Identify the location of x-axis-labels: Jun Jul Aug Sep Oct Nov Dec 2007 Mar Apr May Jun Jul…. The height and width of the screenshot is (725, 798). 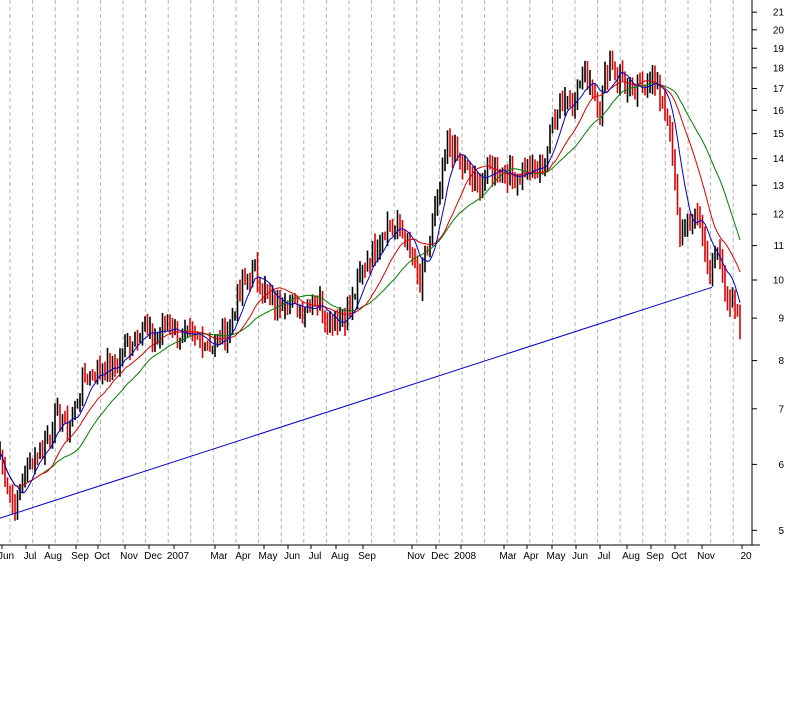
(376, 553).